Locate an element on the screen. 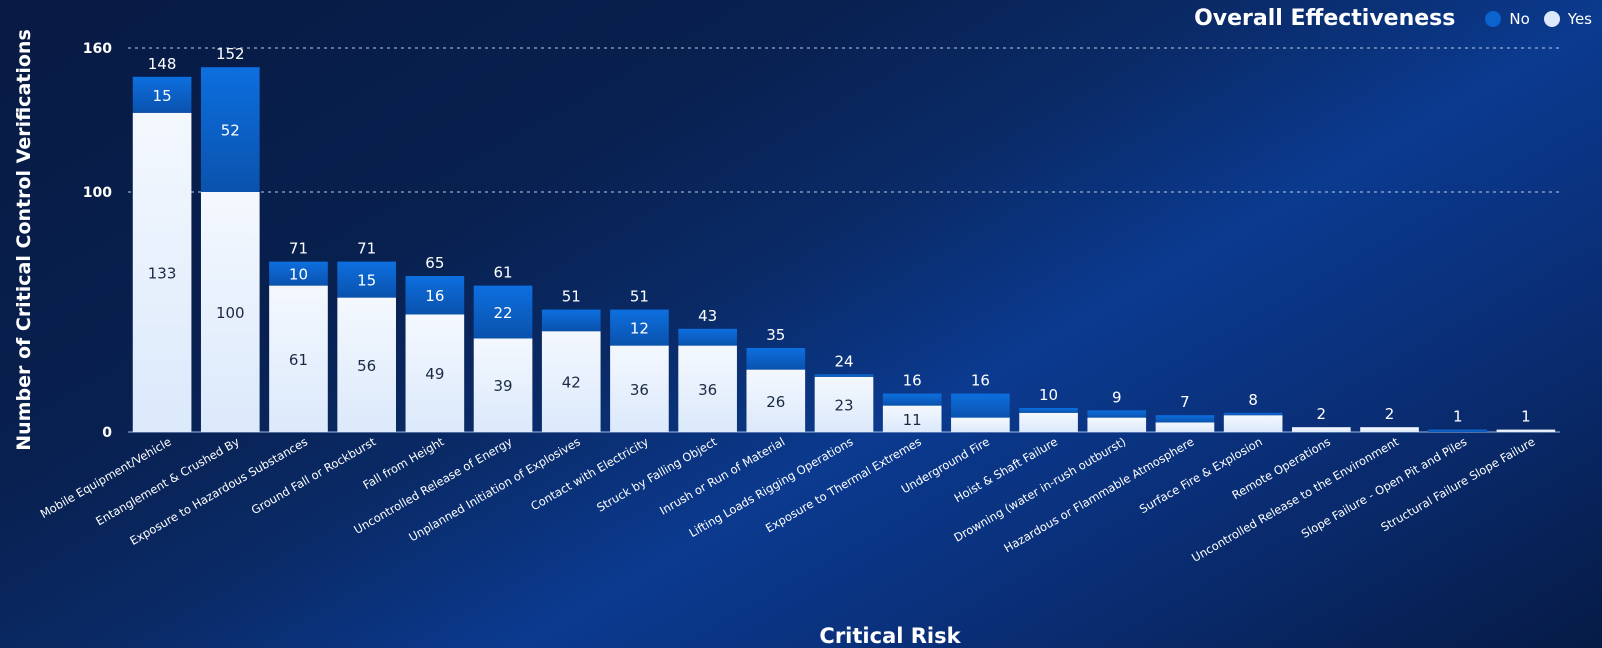  legend: Overall Effectiveness No Yes is located at coordinates (1393, 18).